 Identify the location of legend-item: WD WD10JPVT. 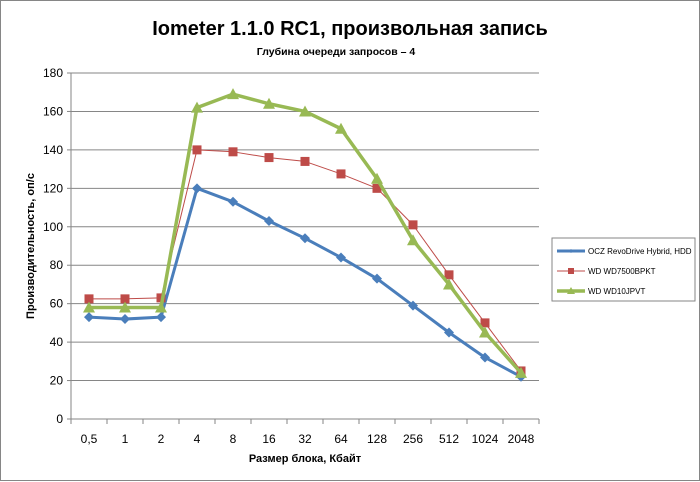
(601, 291).